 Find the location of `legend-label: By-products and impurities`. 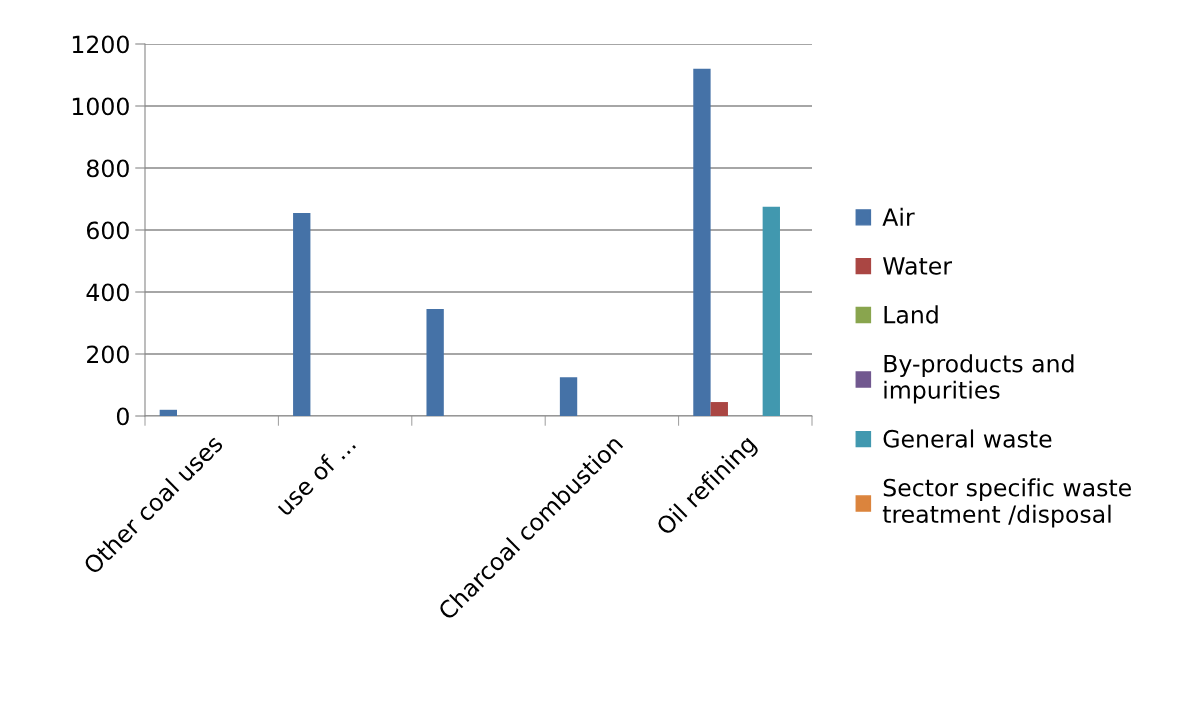

legend-label: By-products and impurities is located at coordinates (979, 379).